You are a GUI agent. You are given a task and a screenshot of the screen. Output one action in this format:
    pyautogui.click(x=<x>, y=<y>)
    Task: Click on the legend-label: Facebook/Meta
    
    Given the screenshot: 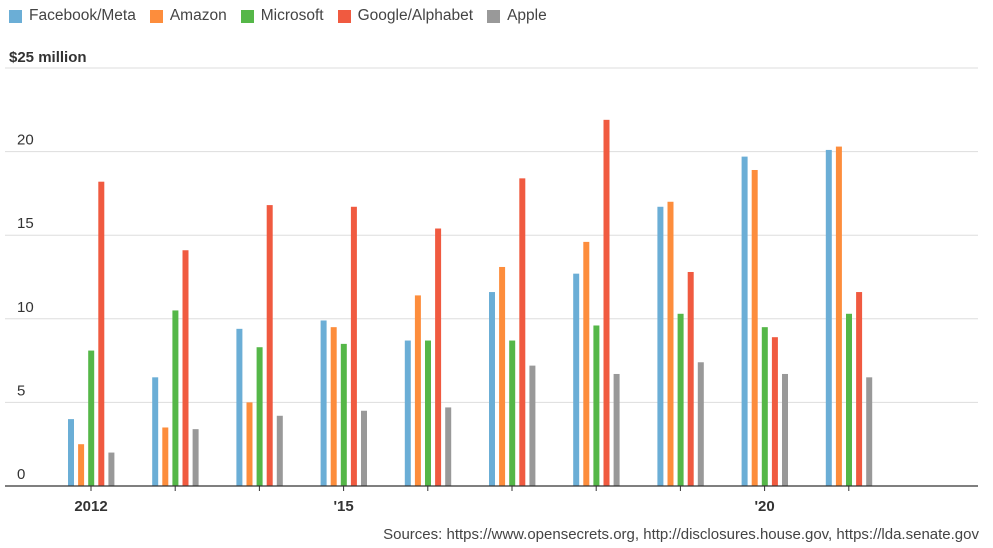 What is the action you would take?
    pyautogui.click(x=82, y=15)
    